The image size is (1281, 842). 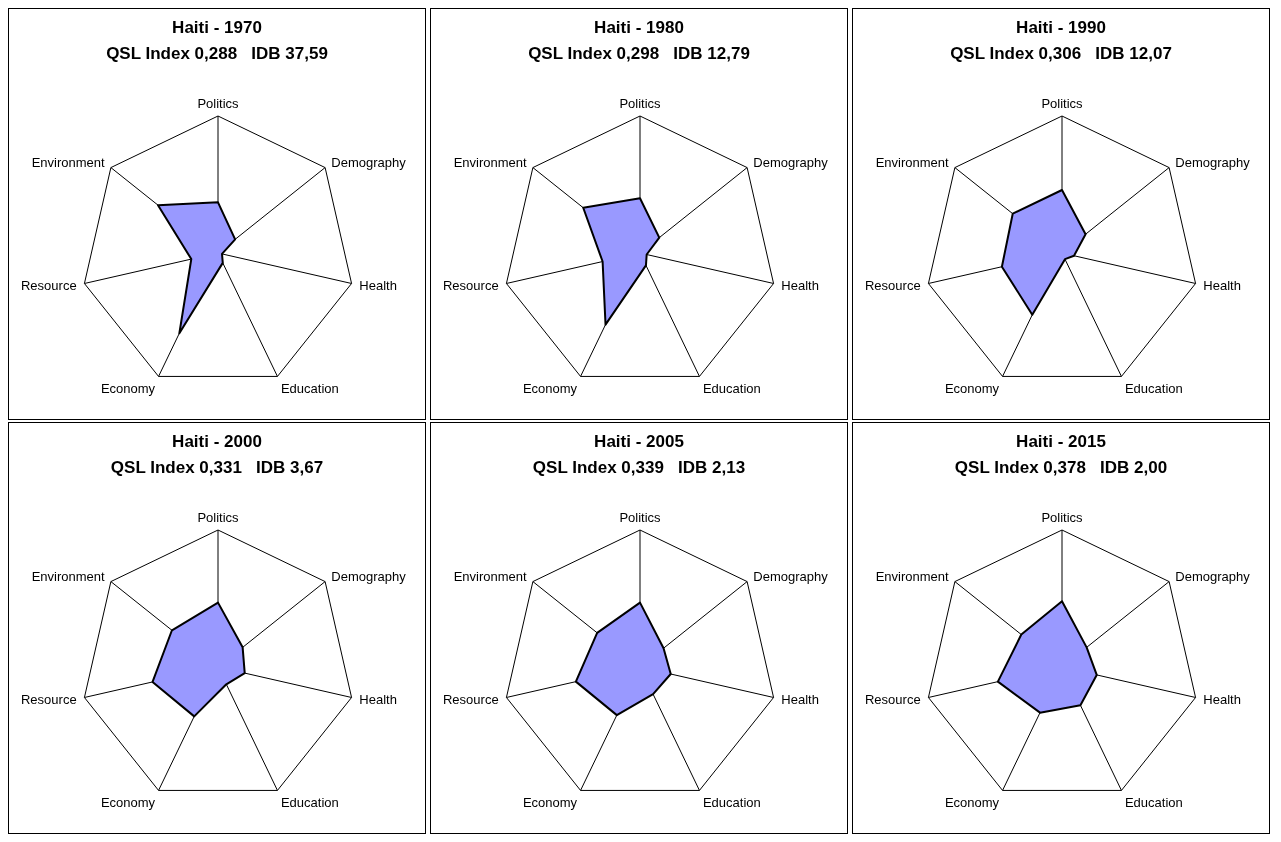 What do you see at coordinates (639, 468) in the screenshot?
I see `chart-subtitle: QSL Index 0,339 IDB 2,13` at bounding box center [639, 468].